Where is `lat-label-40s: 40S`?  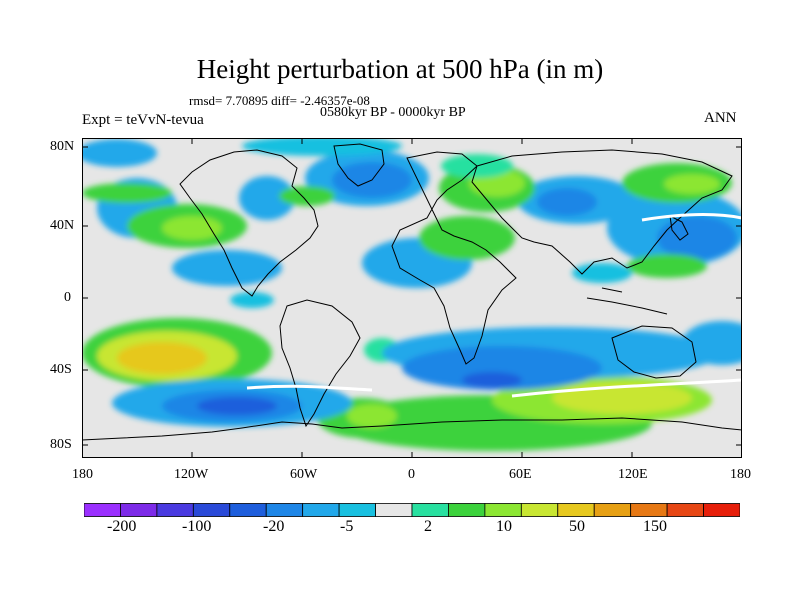 lat-label-40s: 40S is located at coordinates (61, 369).